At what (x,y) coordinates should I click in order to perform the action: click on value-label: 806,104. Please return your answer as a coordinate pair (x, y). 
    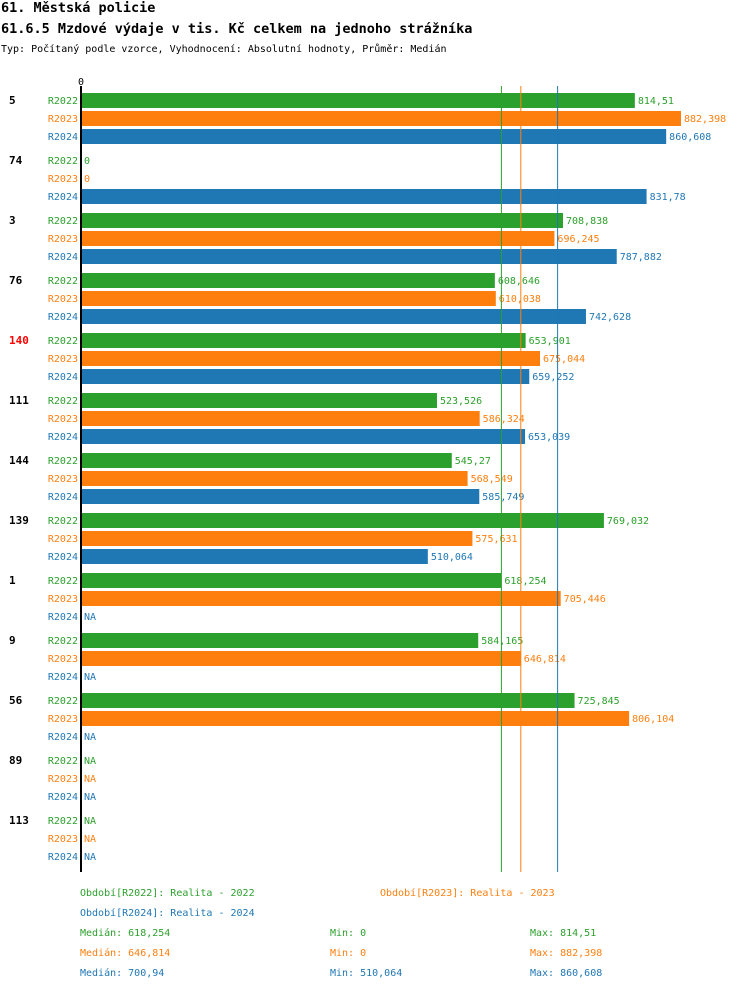
    Looking at the image, I should click on (653, 719).